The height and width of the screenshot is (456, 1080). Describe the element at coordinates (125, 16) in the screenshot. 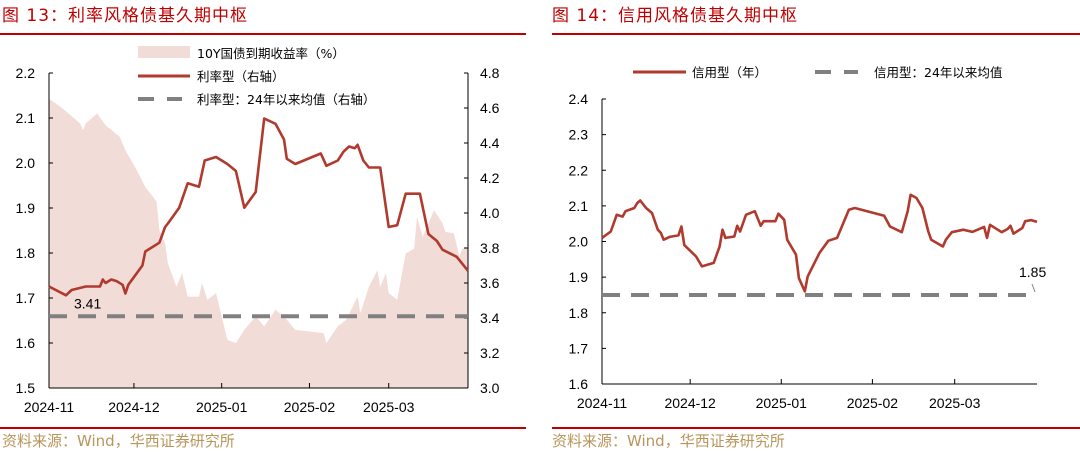

I see `figure-13-title: 图 13：利率风格债基久期中枢` at that location.